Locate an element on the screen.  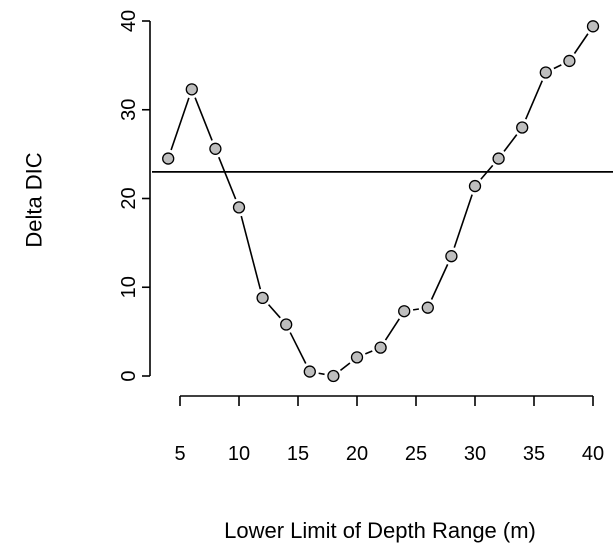
y-tick-label: 30 is located at coordinates (129, 110).